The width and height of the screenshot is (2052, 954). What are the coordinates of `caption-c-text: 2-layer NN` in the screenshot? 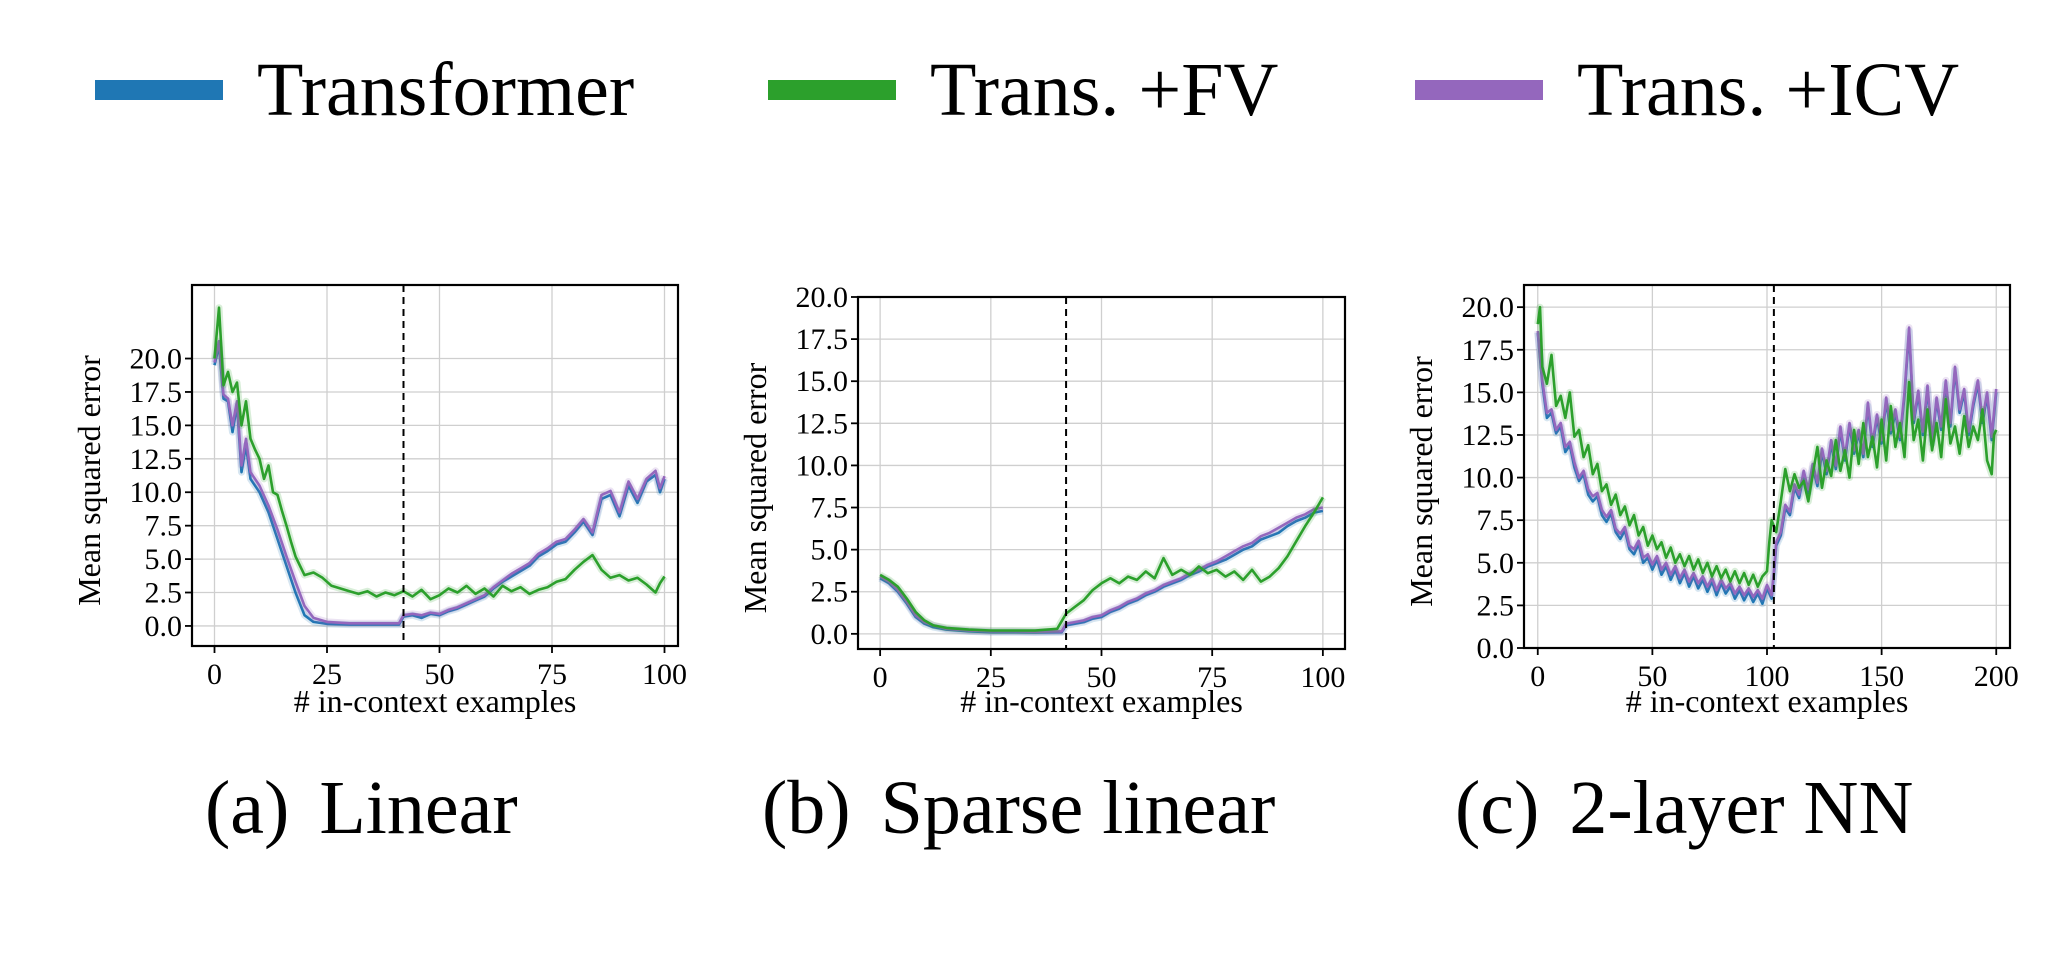 It's located at (1741, 808).